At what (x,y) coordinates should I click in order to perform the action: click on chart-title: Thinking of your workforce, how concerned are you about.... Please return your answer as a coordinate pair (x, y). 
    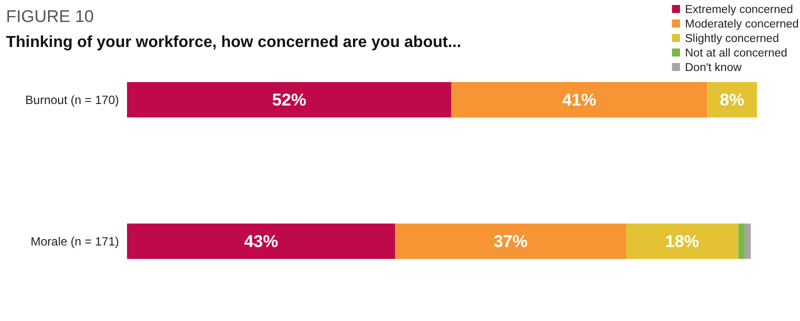
    Looking at the image, I should click on (234, 42).